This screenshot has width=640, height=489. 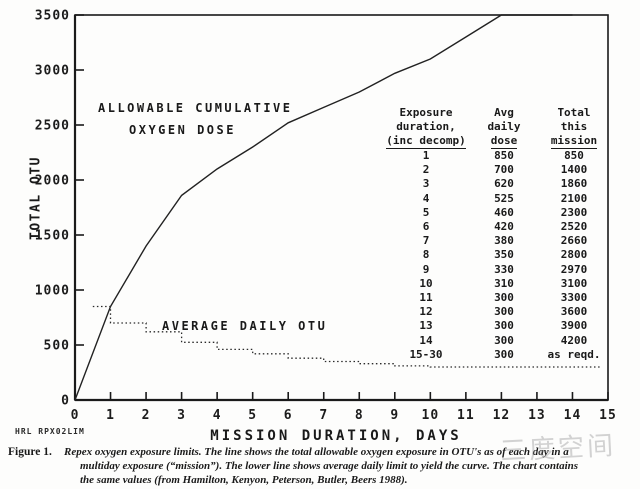 I want to click on y-tick-label: 2000, so click(x=52, y=181).